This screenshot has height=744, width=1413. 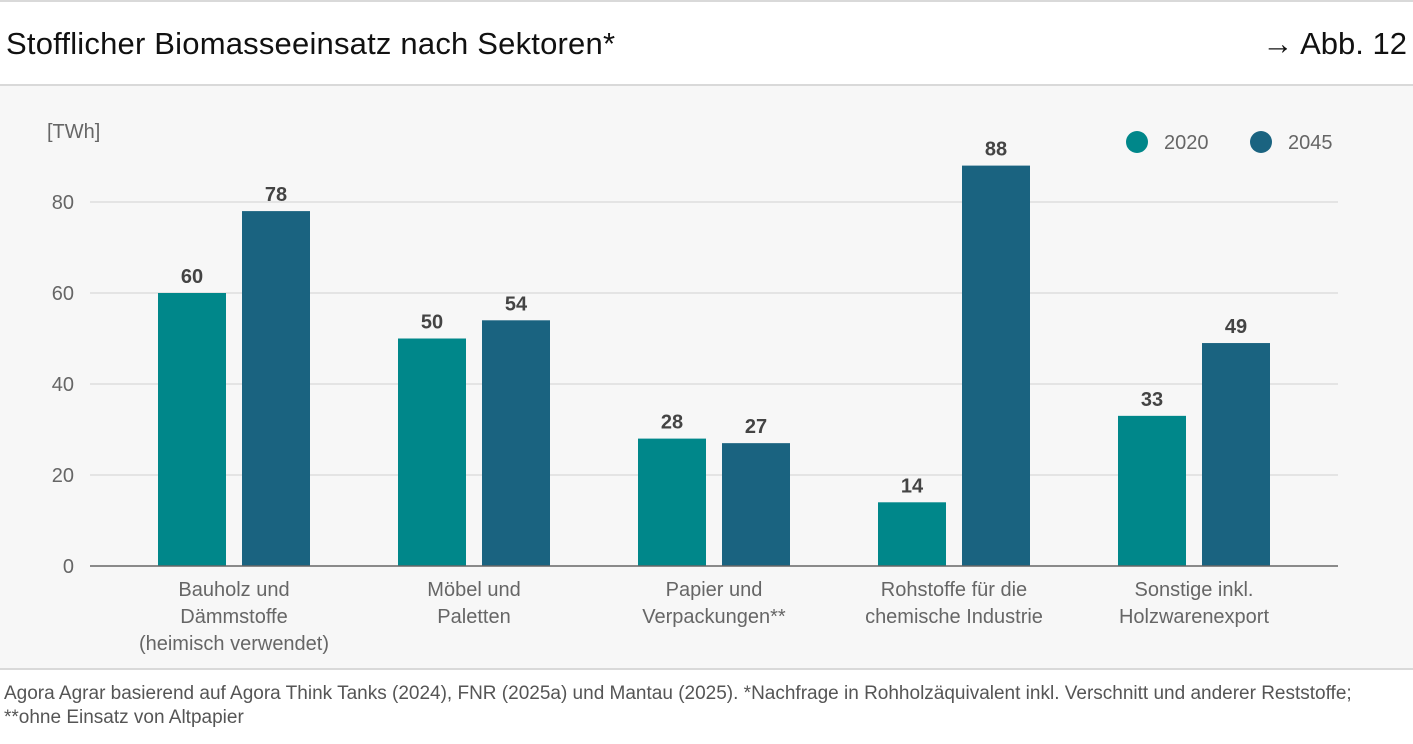 What do you see at coordinates (1152, 400) in the screenshot?
I see `data-label: 33` at bounding box center [1152, 400].